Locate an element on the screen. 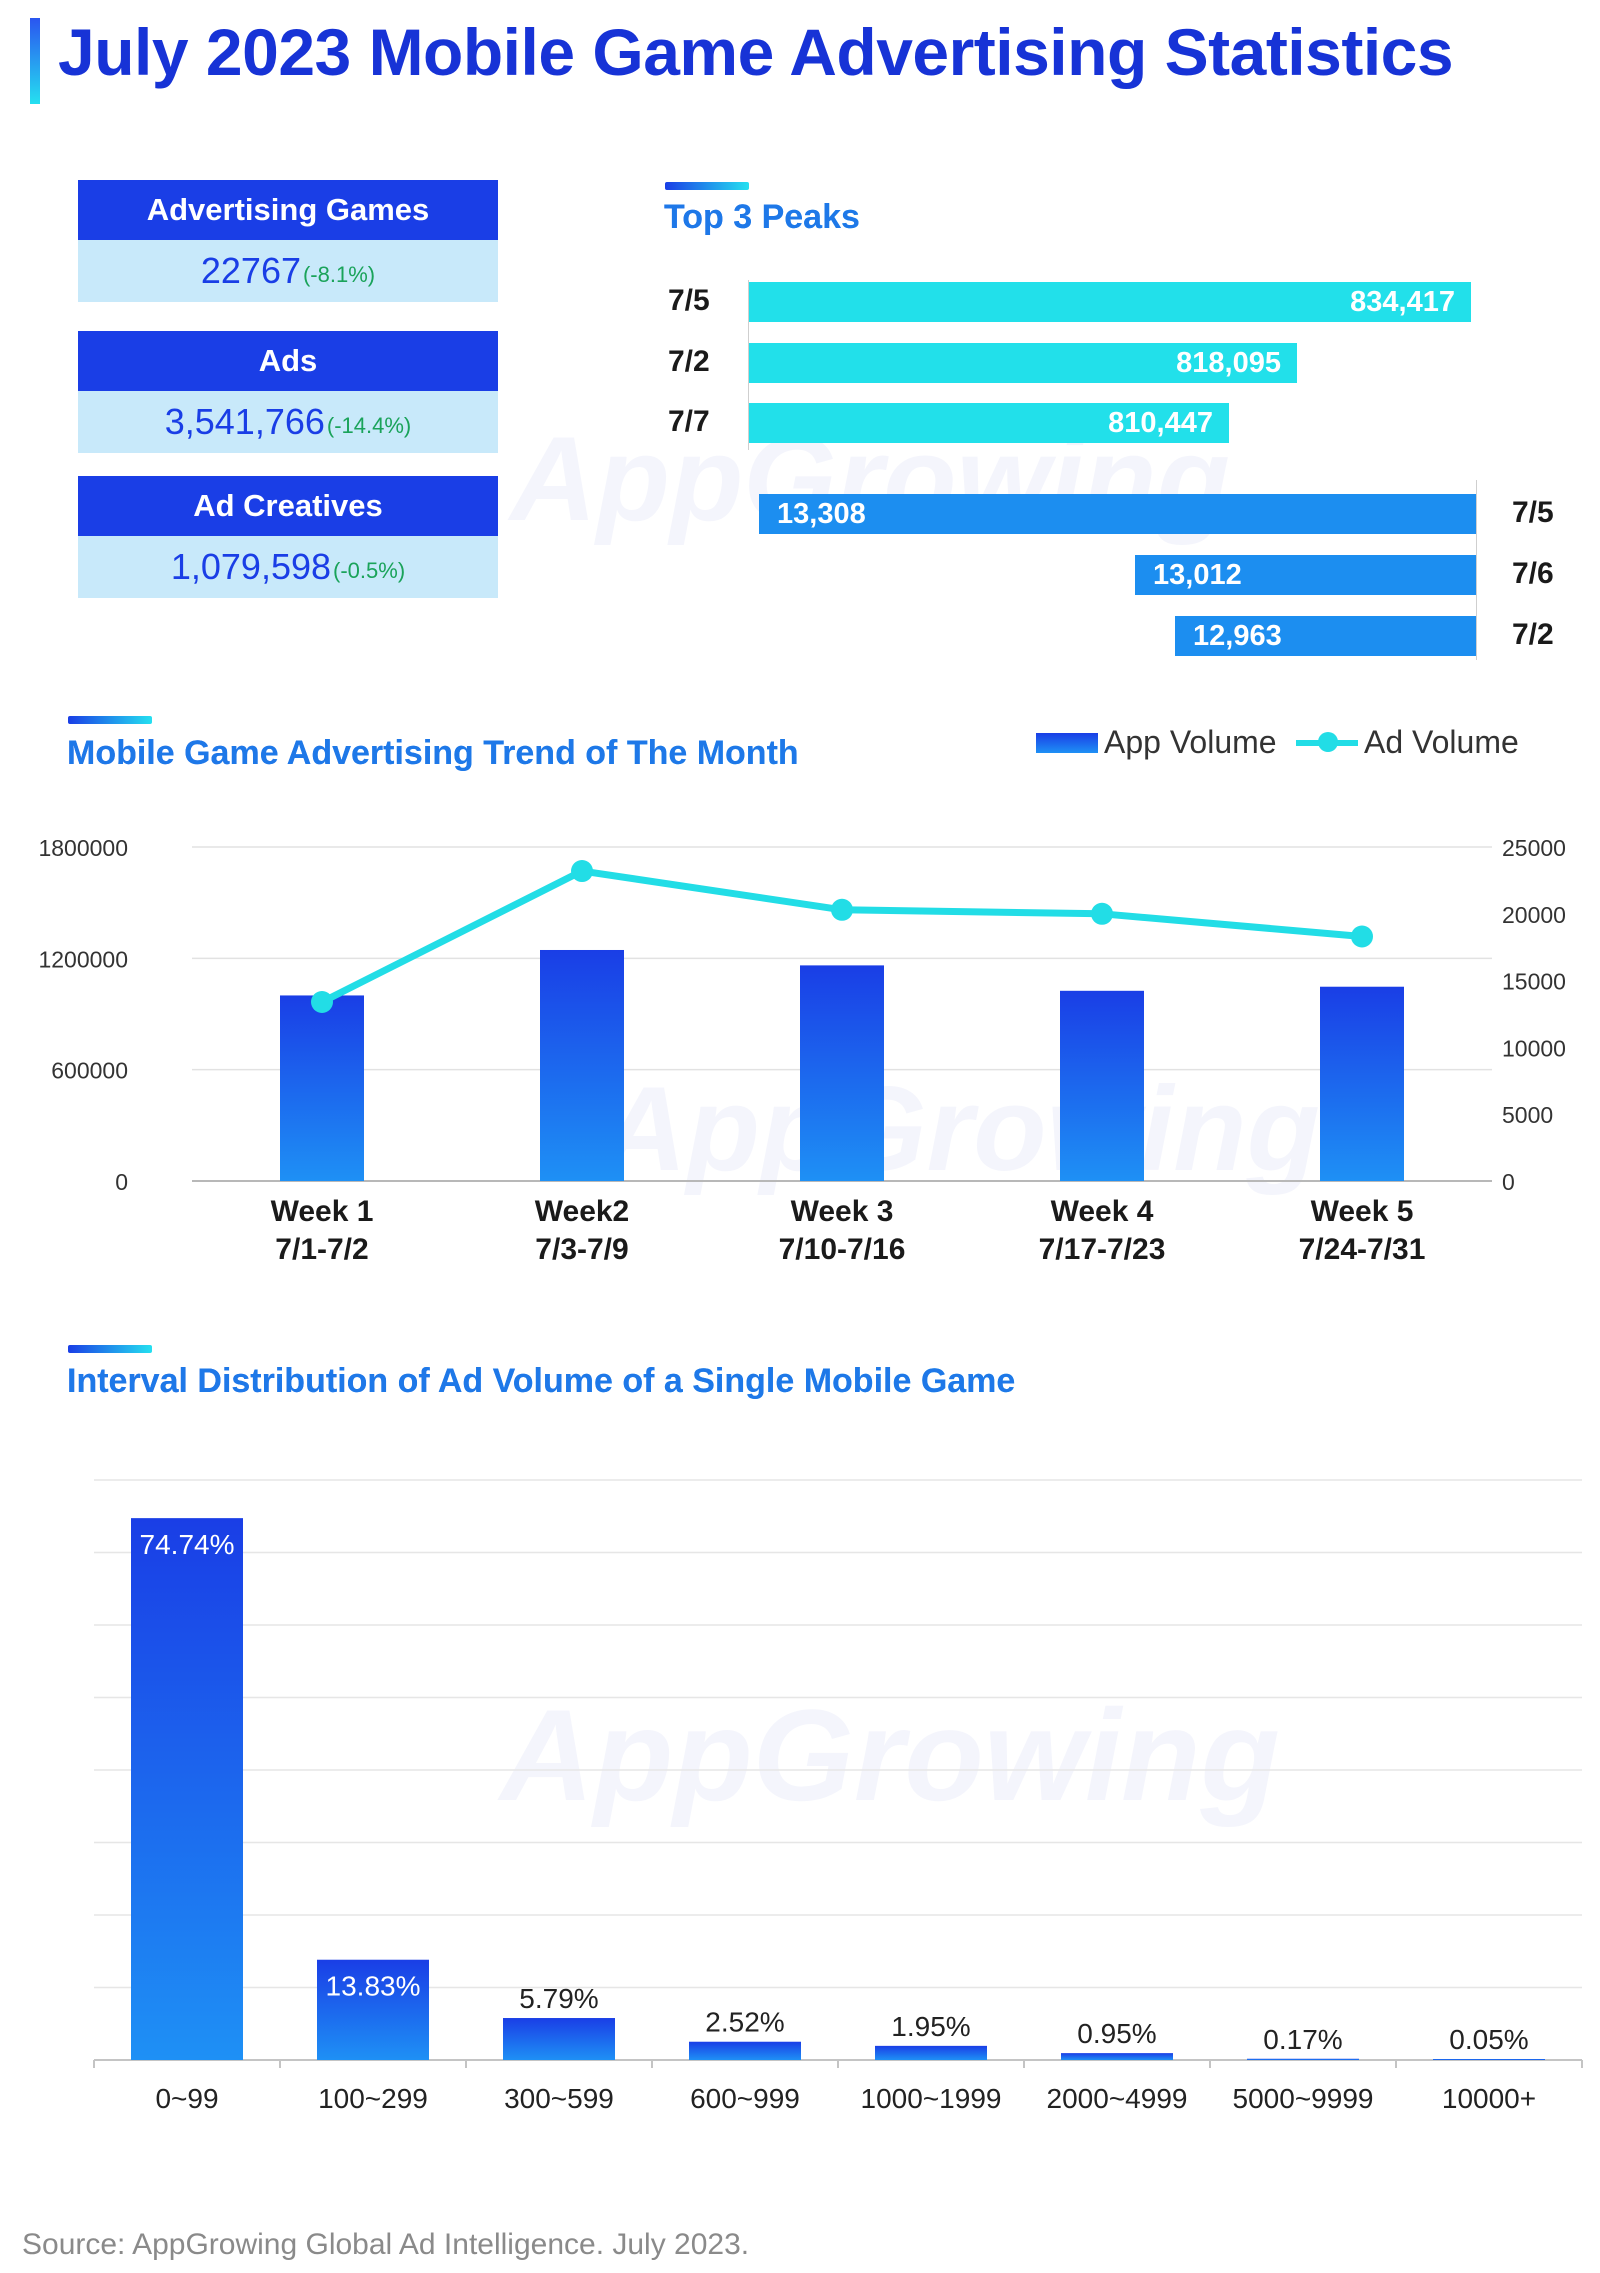  stat-value-row: 1,079,598 (-0.5%) is located at coordinates (288, 567).